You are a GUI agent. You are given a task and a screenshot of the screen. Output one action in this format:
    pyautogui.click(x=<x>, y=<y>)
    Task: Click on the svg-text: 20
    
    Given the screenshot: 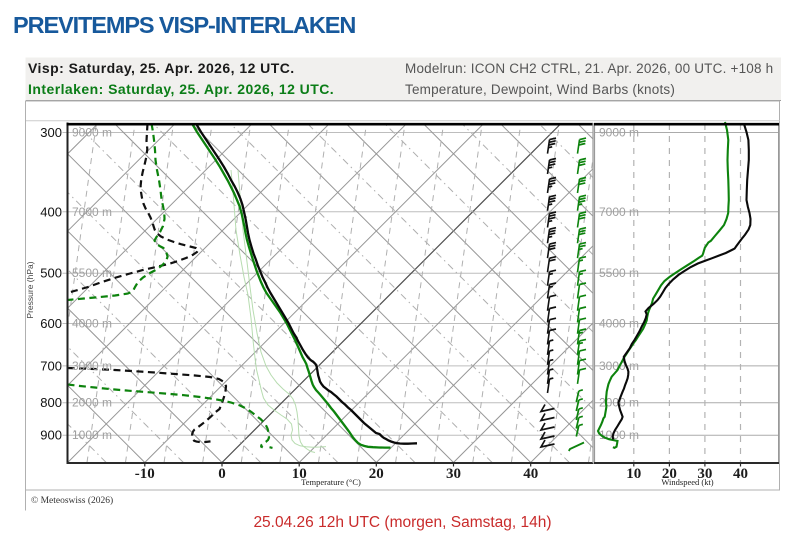 What is the action you would take?
    pyautogui.click(x=376, y=474)
    